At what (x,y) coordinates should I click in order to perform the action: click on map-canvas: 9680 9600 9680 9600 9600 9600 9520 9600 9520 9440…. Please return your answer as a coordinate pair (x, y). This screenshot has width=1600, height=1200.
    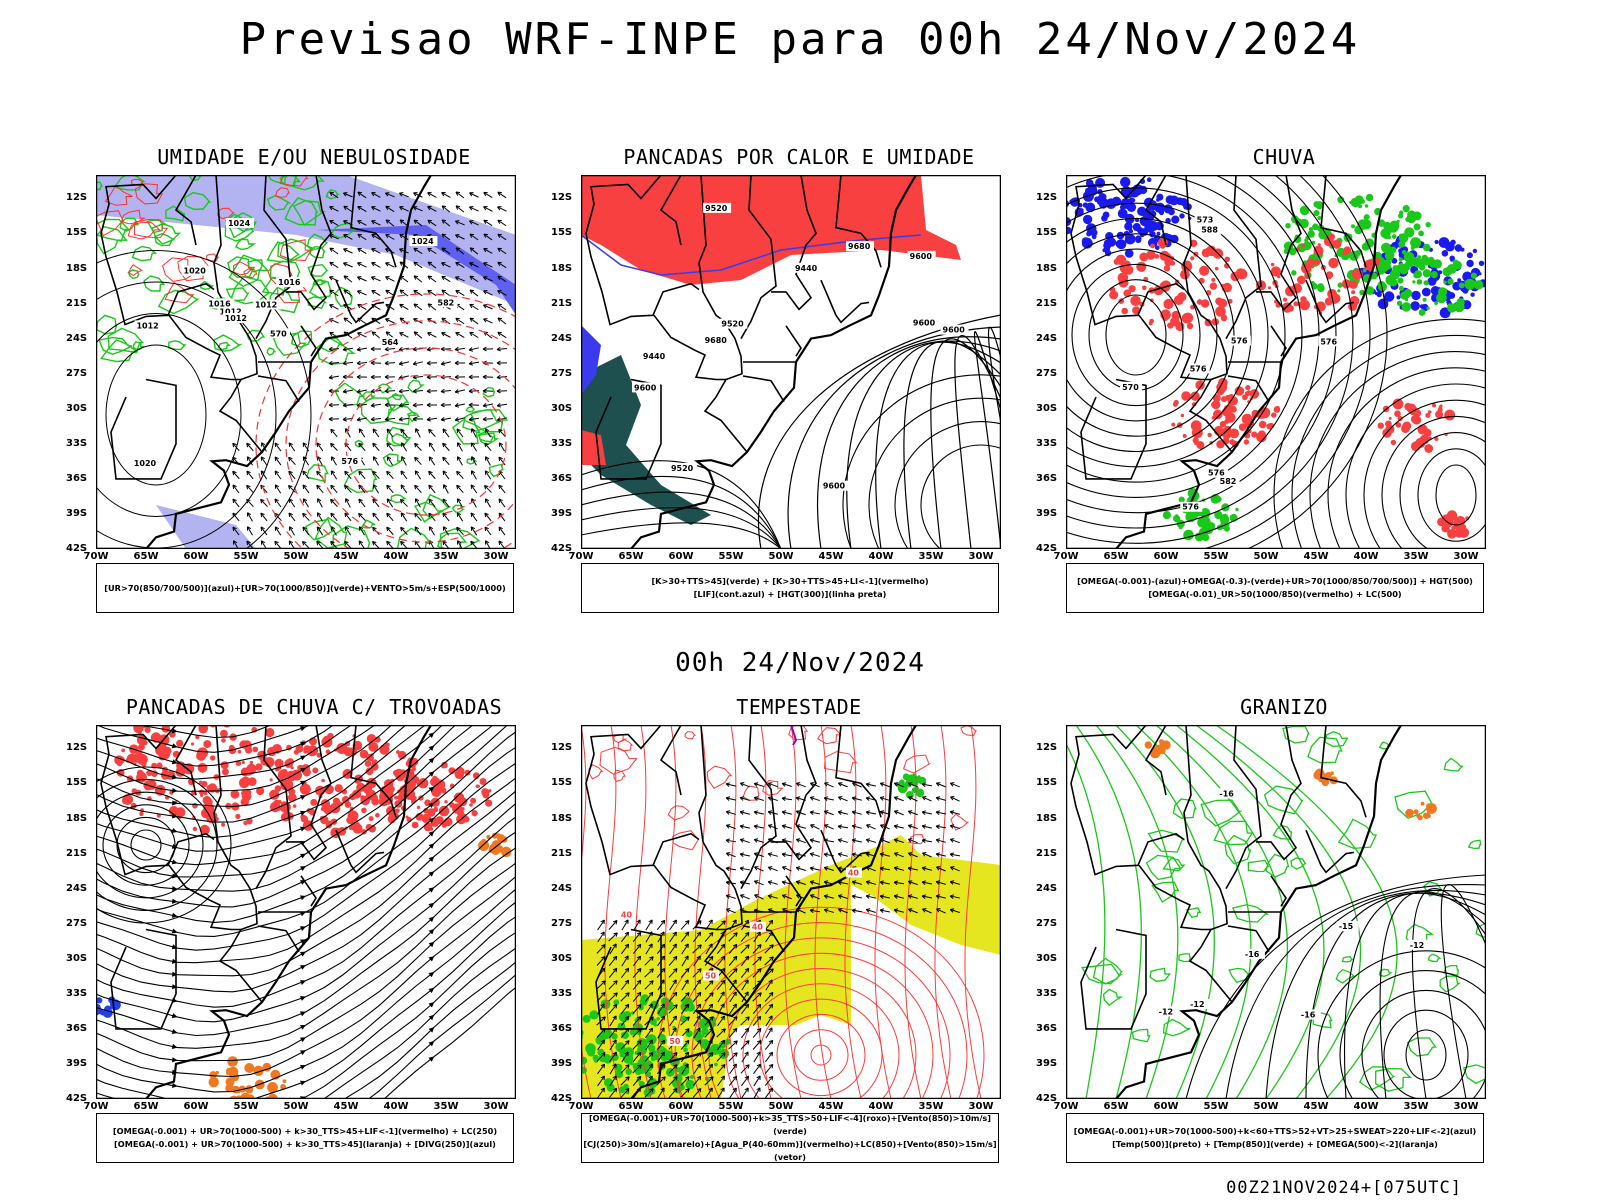
    Looking at the image, I should click on (791, 362).